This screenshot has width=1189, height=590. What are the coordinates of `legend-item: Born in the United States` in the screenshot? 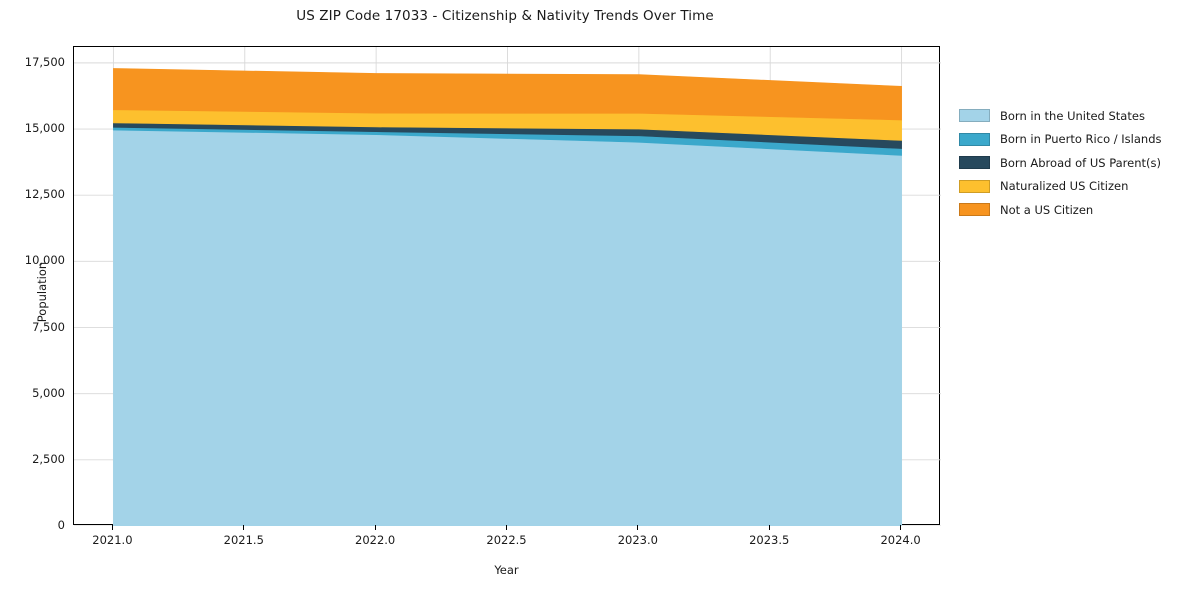 It's located at (1073, 116).